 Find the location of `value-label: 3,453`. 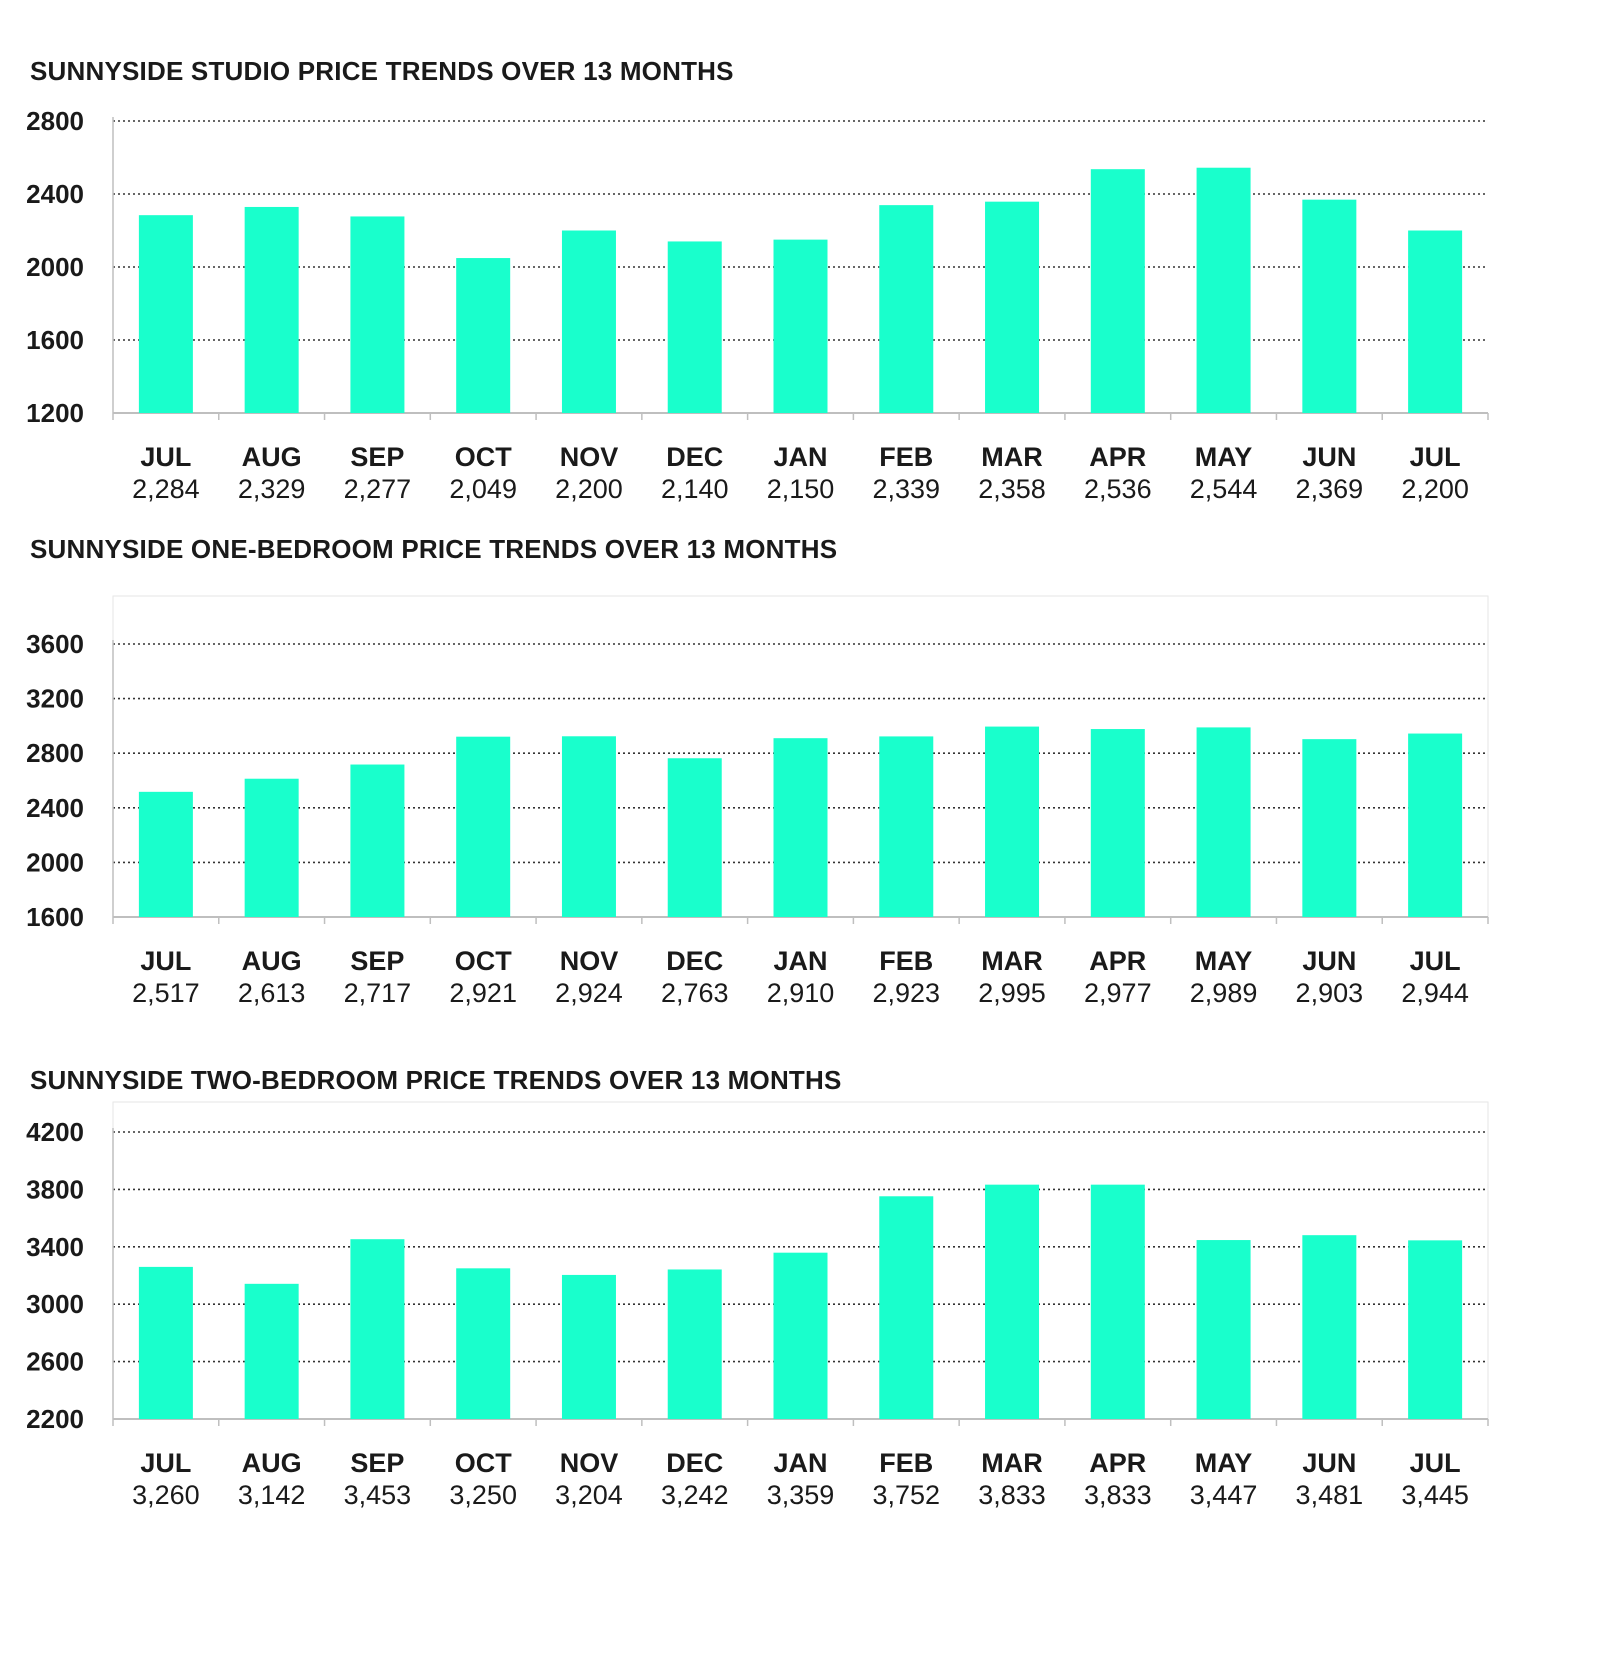

value-label: 3,453 is located at coordinates (378, 1495).